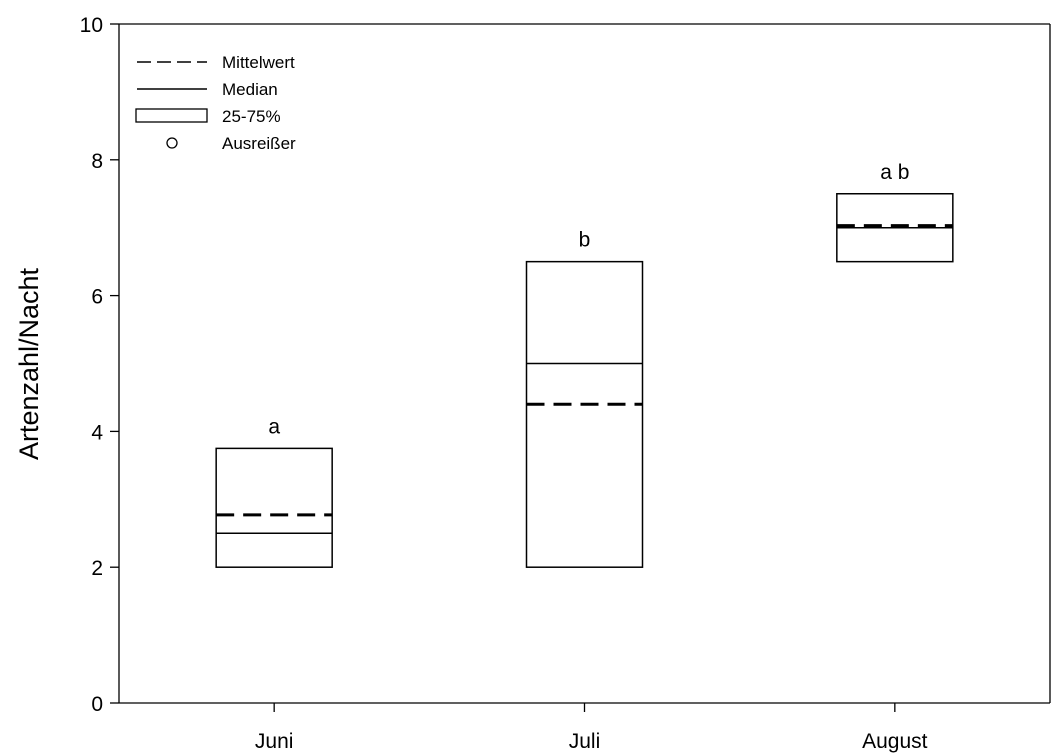 This screenshot has width=1052, height=756. Describe the element at coordinates (250, 89) in the screenshot. I see `legend-label: Median` at that location.